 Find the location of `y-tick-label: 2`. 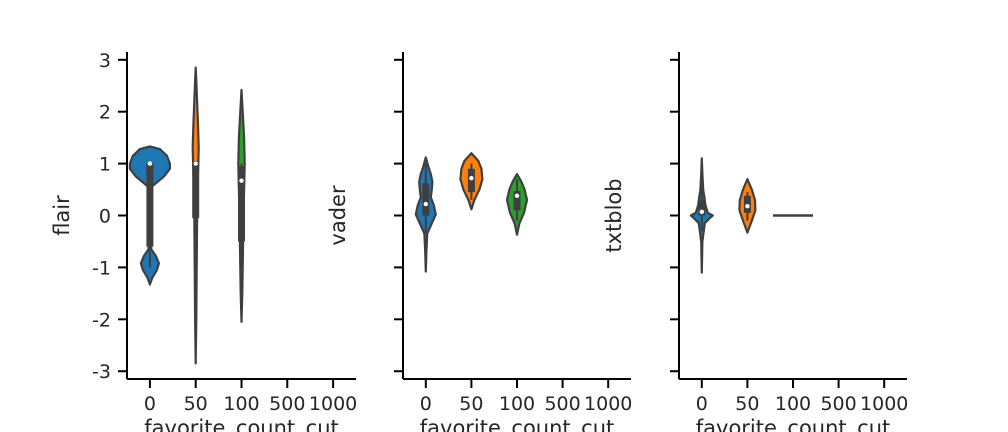

y-tick-label: 2 is located at coordinates (105, 113).